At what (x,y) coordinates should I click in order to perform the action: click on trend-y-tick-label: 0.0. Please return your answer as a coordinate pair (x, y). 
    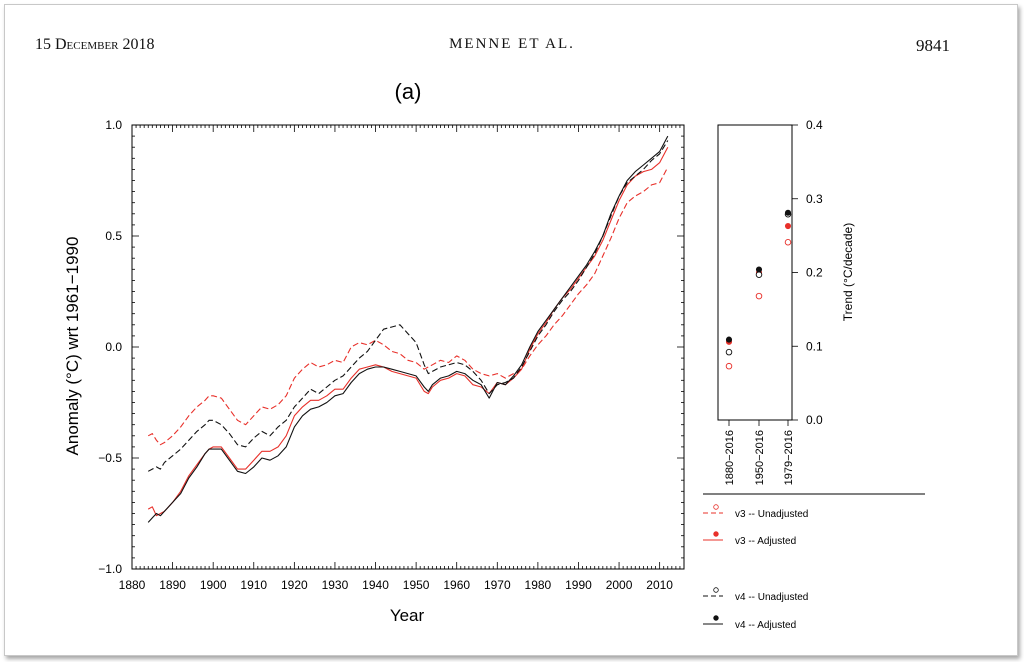
    Looking at the image, I should click on (814, 420).